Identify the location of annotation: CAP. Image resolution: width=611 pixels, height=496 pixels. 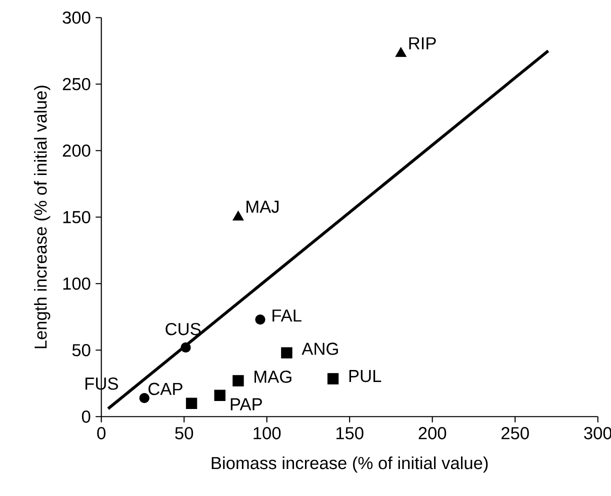
(165, 389).